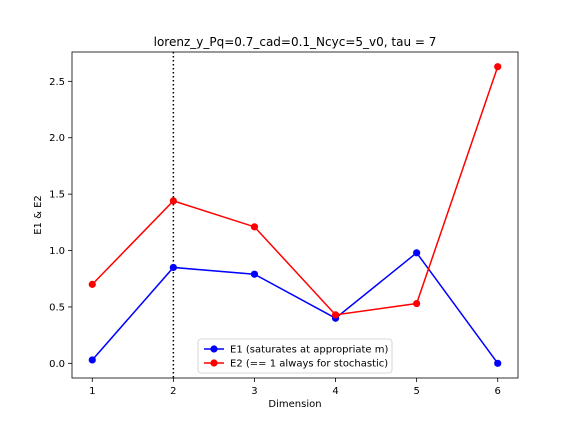 The height and width of the screenshot is (432, 576). What do you see at coordinates (416, 391) in the screenshot?
I see `x-tick-label: 5` at bounding box center [416, 391].